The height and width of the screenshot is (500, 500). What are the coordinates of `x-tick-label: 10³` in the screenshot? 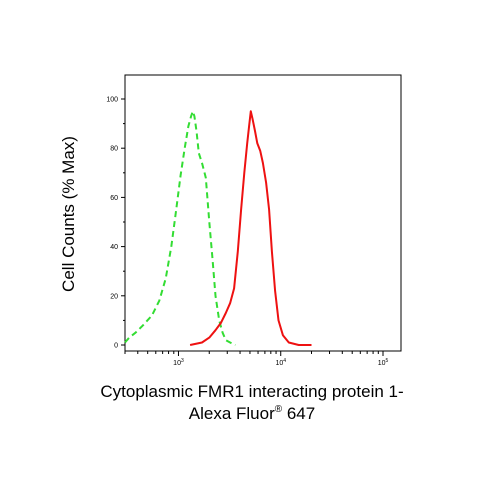 It's located at (178, 362).